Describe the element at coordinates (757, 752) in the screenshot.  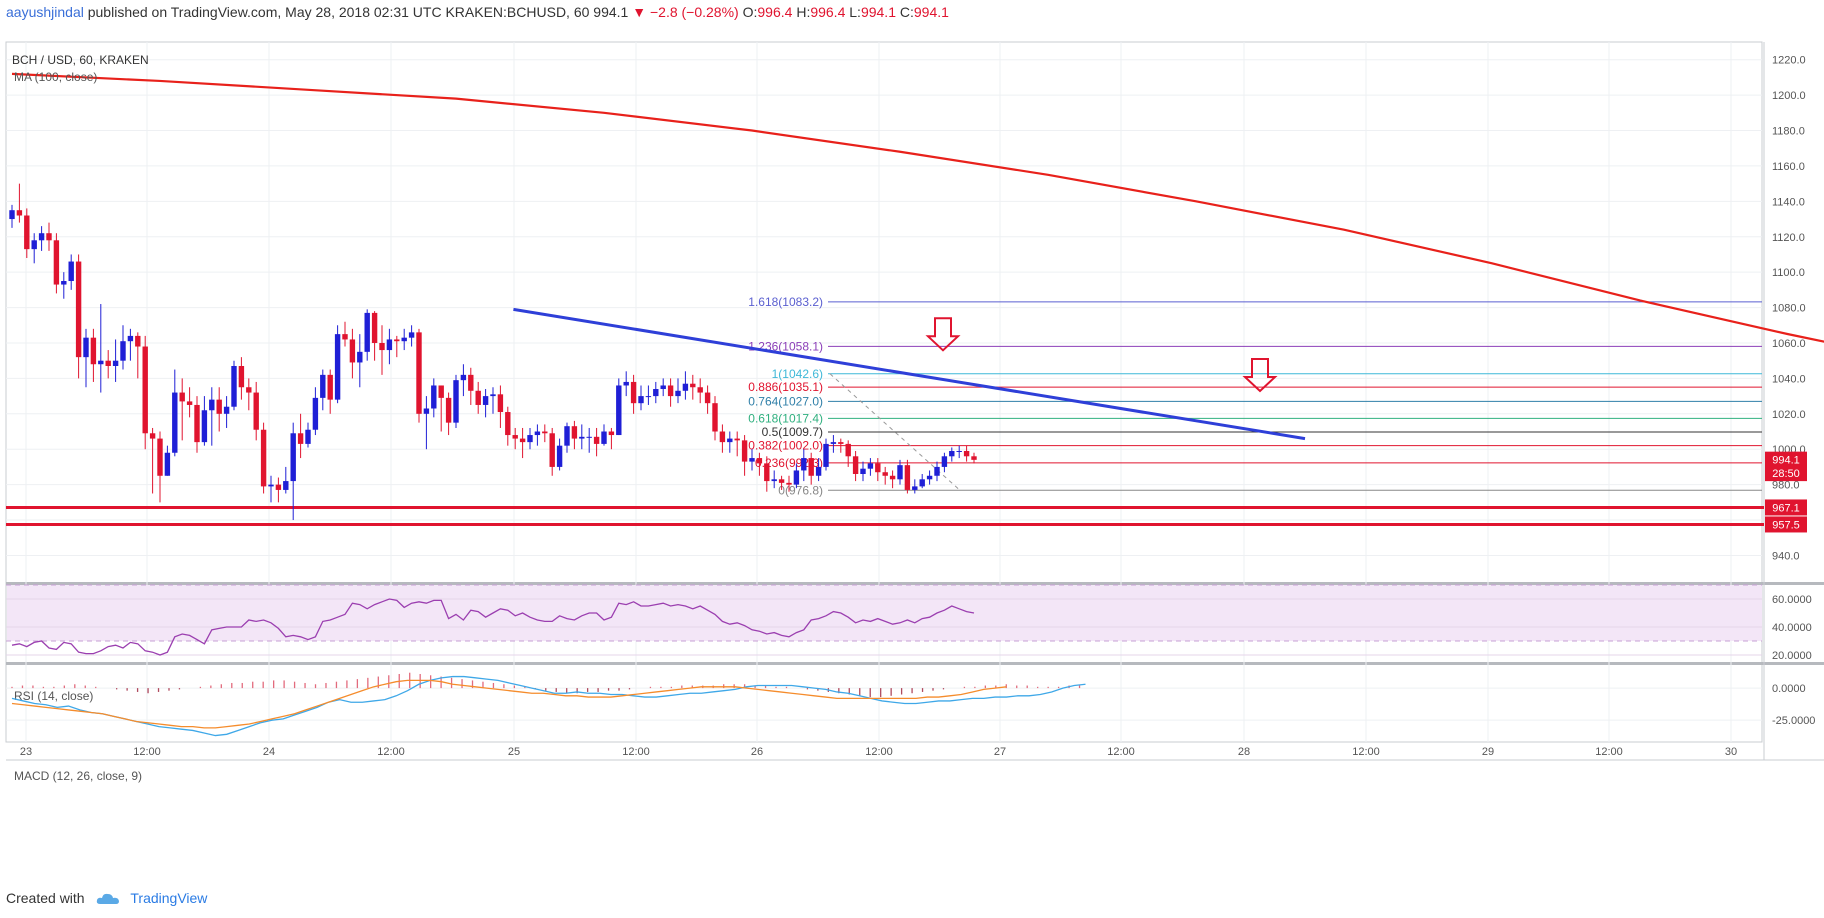
I see `x-tick-label: 26` at that location.